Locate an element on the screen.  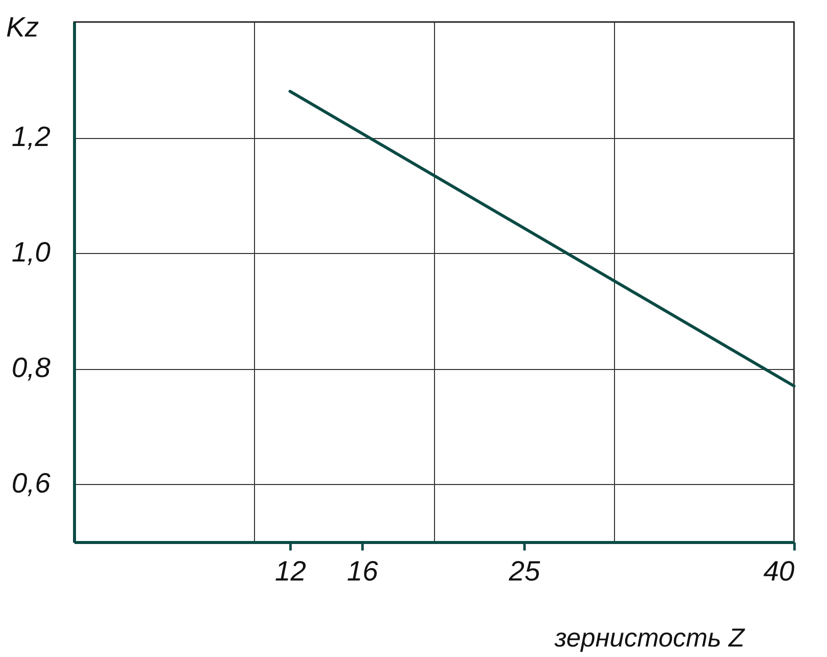
y-tick-label: 1,2 is located at coordinates (31, 136).